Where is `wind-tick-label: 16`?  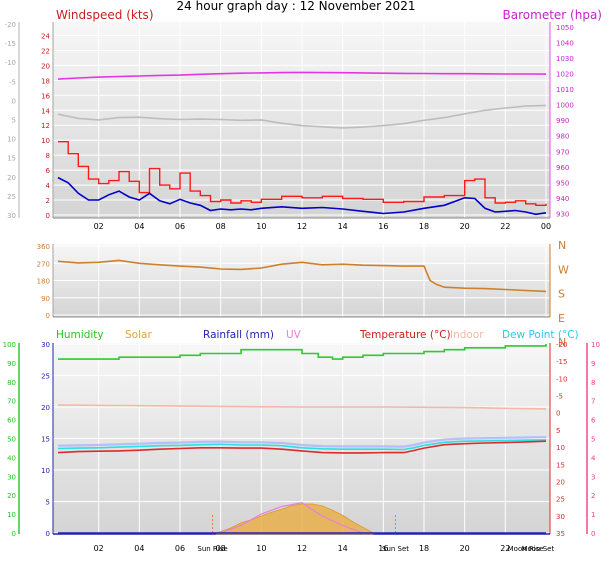
wind-tick-label: 16 is located at coordinates (45, 96).